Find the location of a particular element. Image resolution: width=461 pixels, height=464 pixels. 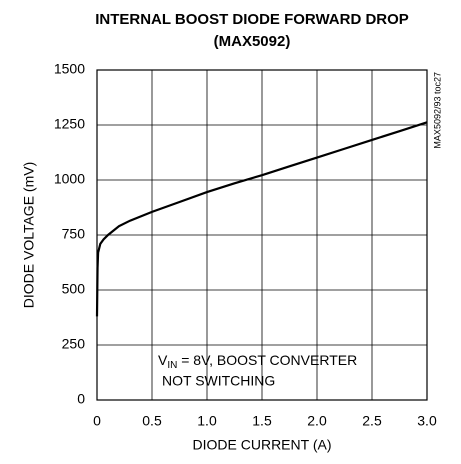

y-tick-label: 250 is located at coordinates (74, 344).